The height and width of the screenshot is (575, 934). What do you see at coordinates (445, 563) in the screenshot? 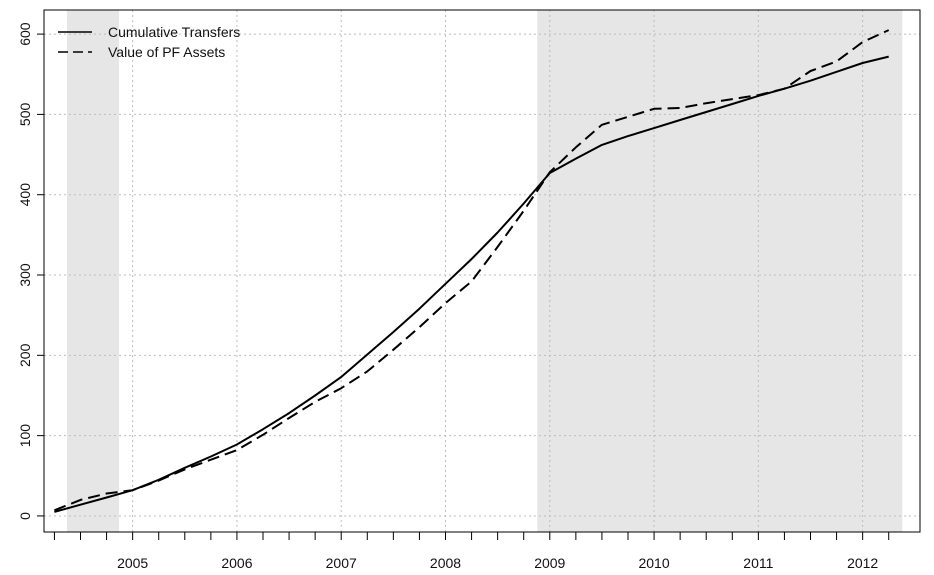
I see `x-tick-label: 2008` at bounding box center [445, 563].